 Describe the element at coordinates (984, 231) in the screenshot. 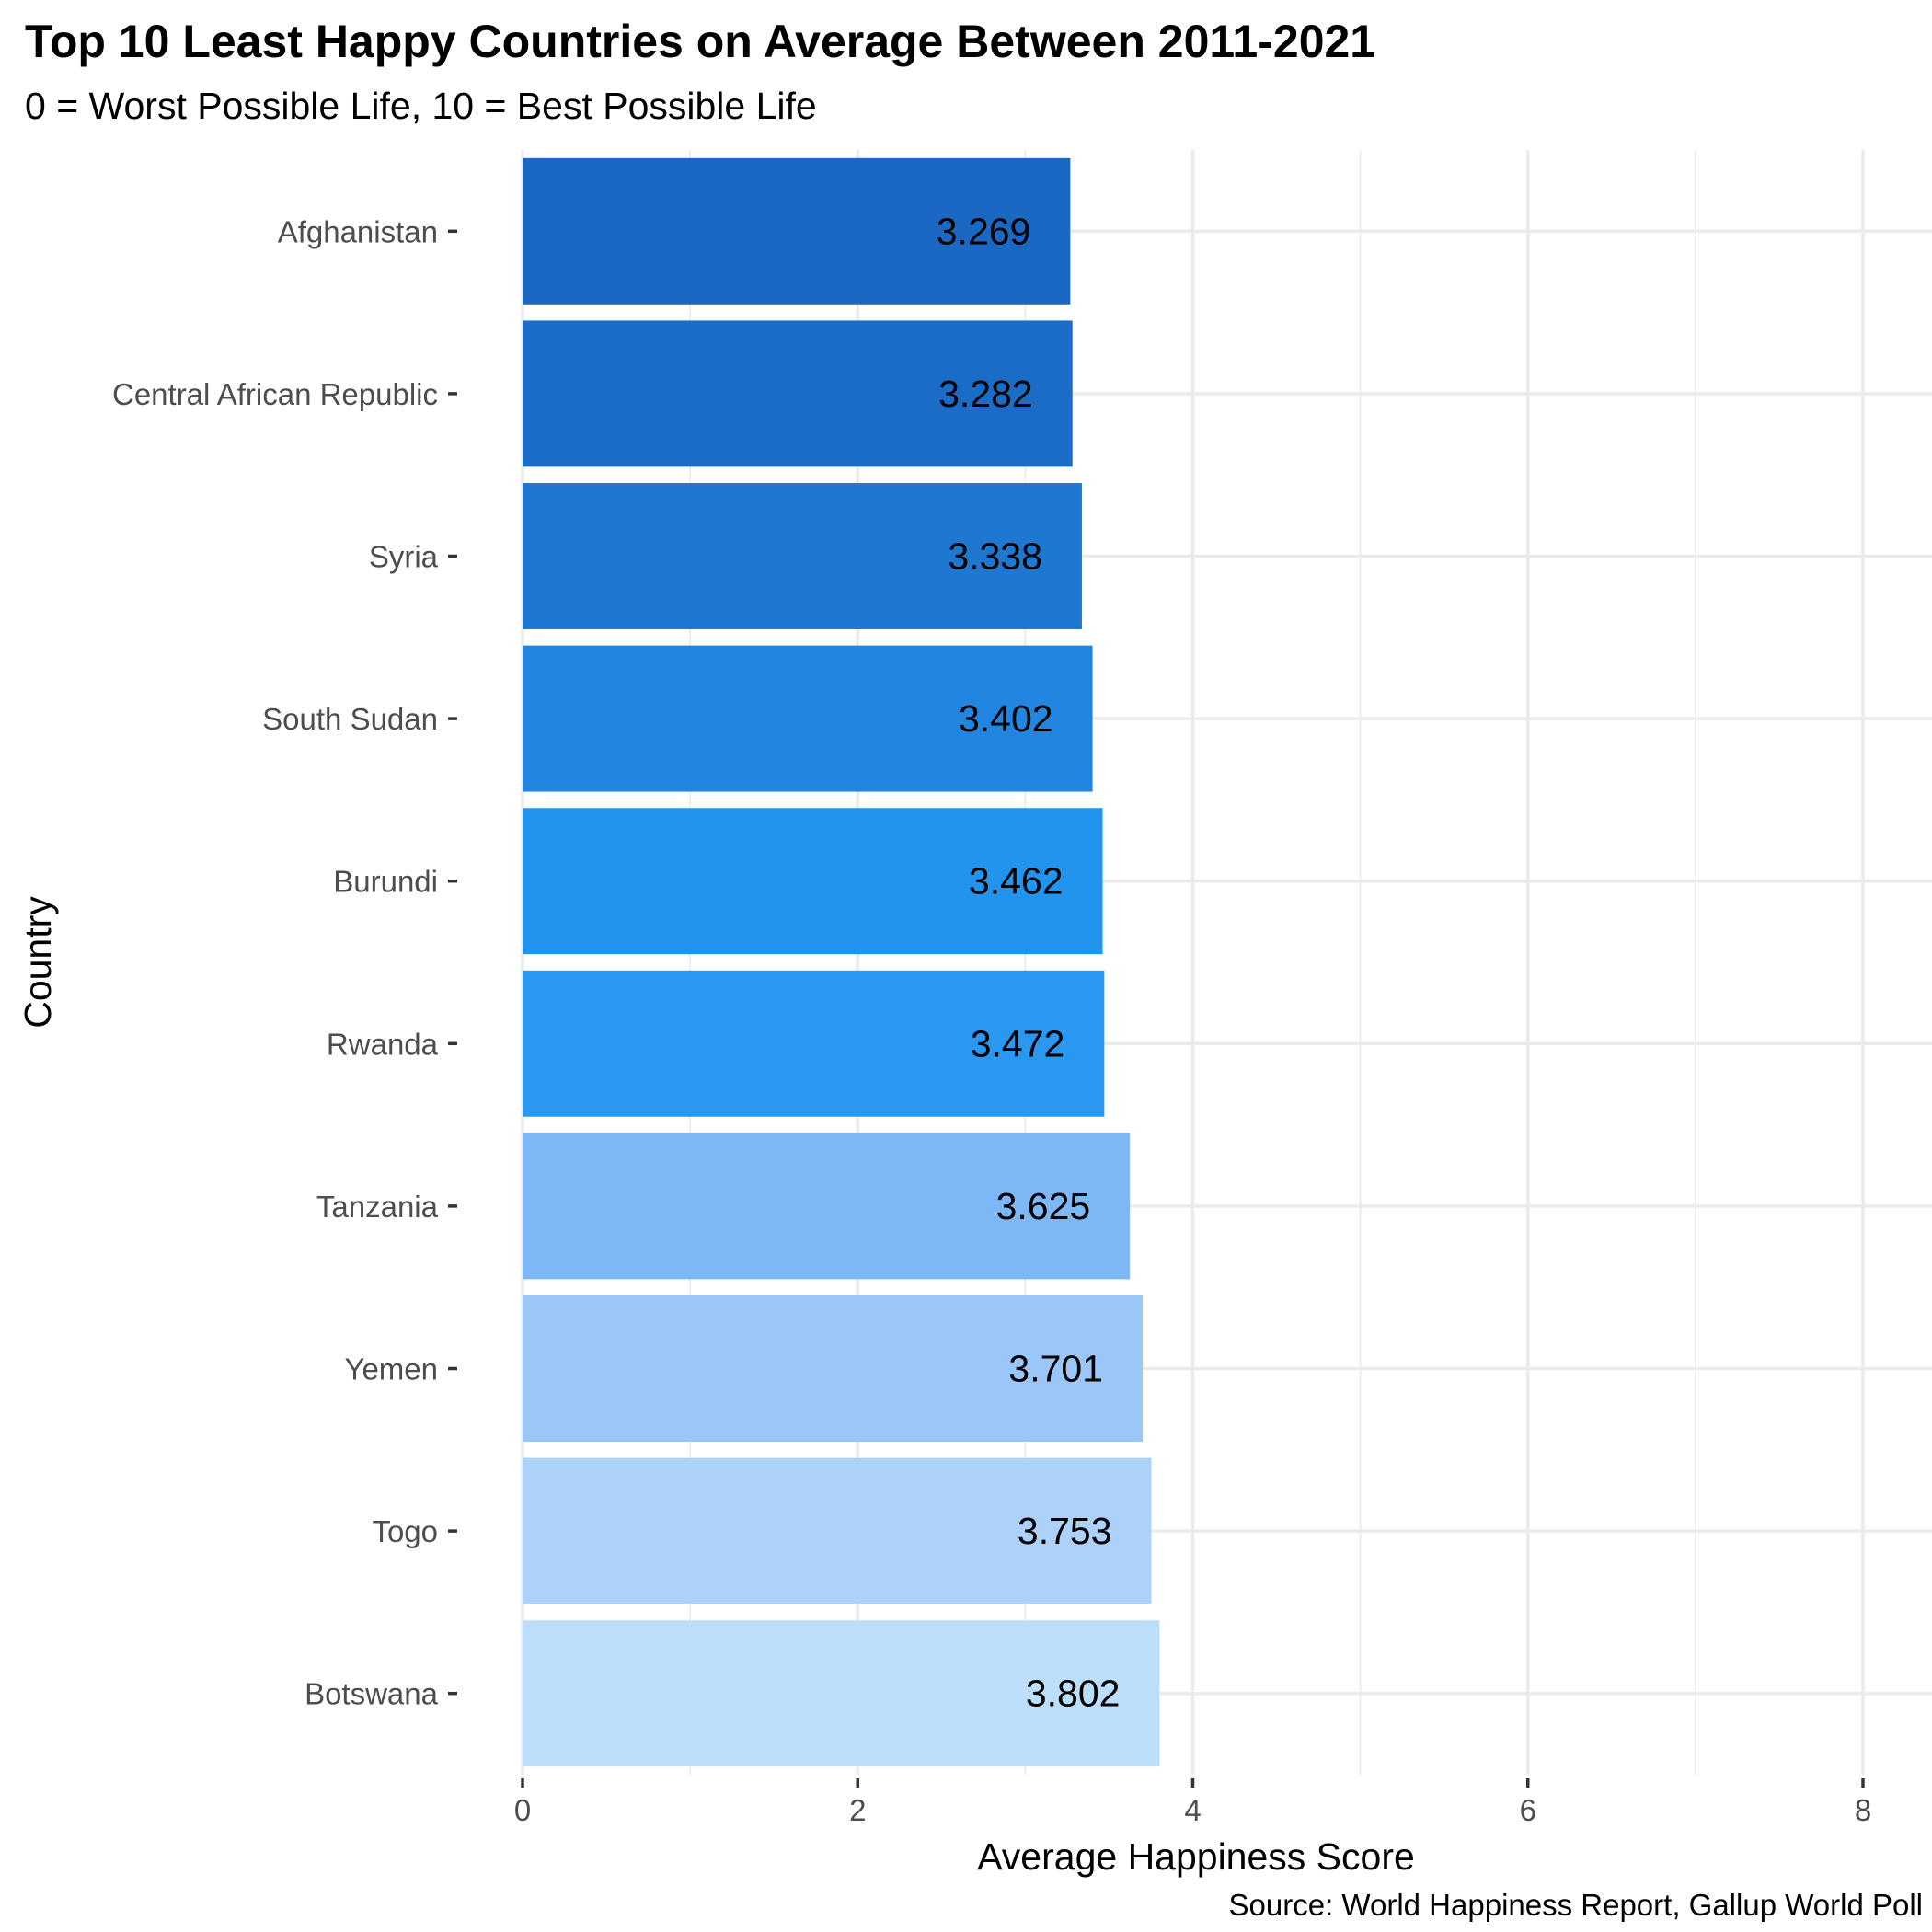

I see `data-label: 3.269` at that location.